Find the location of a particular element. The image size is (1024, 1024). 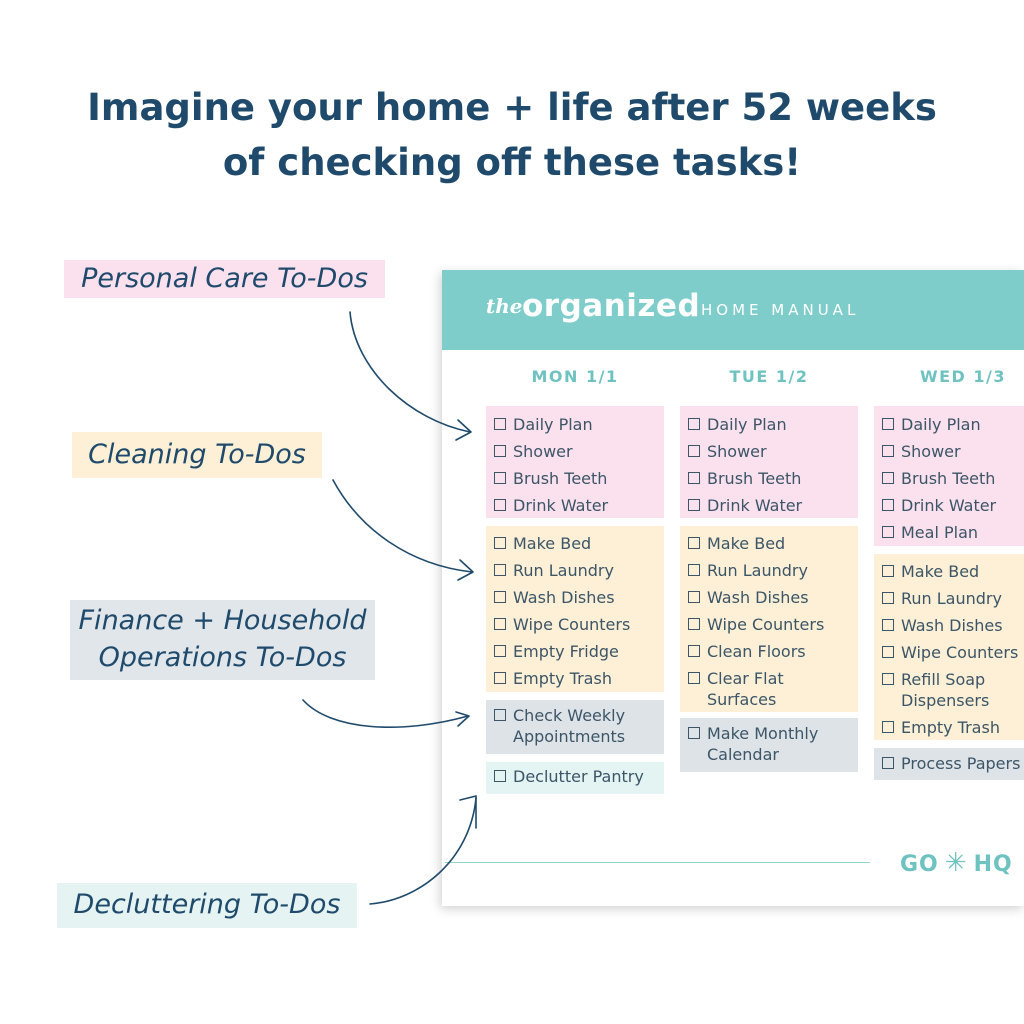

logo-go: GO is located at coordinates (919, 864).